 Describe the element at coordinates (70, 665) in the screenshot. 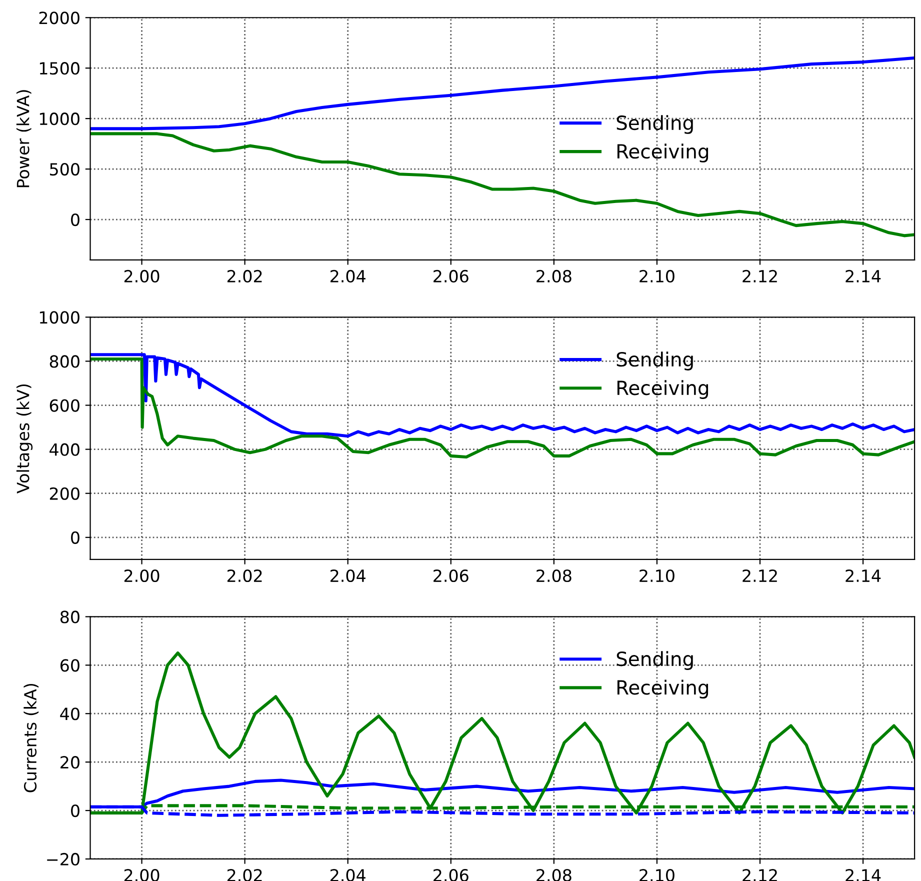

I see `y-tick-label: 60` at that location.